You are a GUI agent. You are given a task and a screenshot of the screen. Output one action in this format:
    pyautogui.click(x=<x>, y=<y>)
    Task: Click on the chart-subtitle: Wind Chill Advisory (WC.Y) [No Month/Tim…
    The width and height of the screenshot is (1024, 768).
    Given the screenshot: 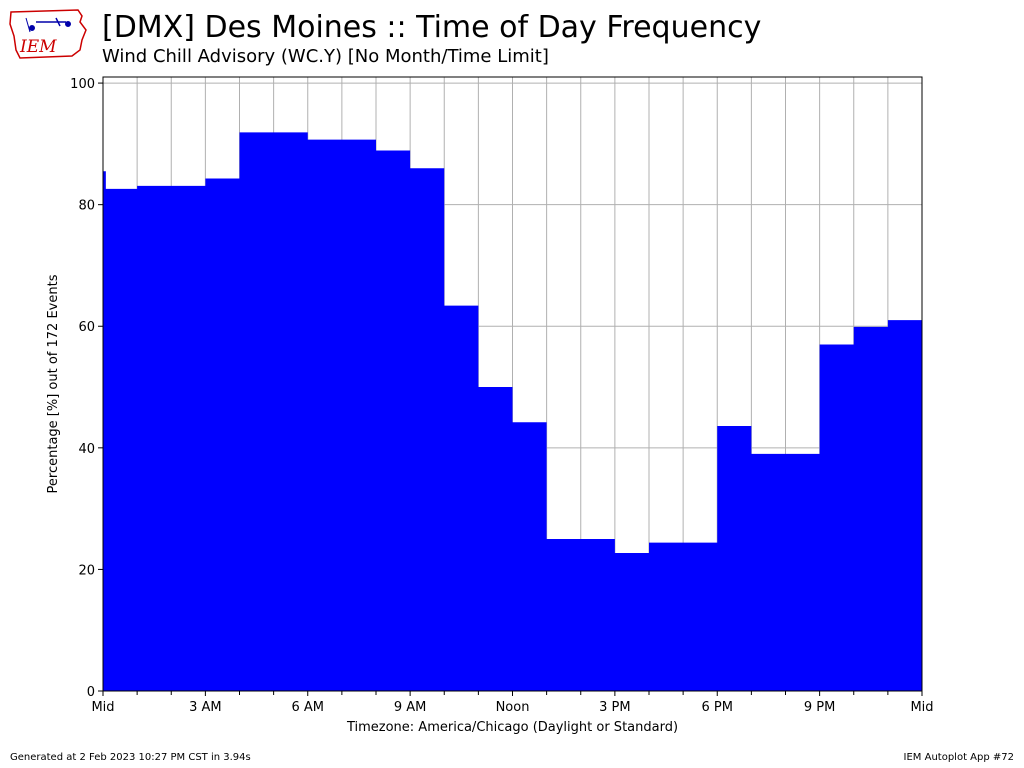 What is the action you would take?
    pyautogui.click(x=325, y=56)
    